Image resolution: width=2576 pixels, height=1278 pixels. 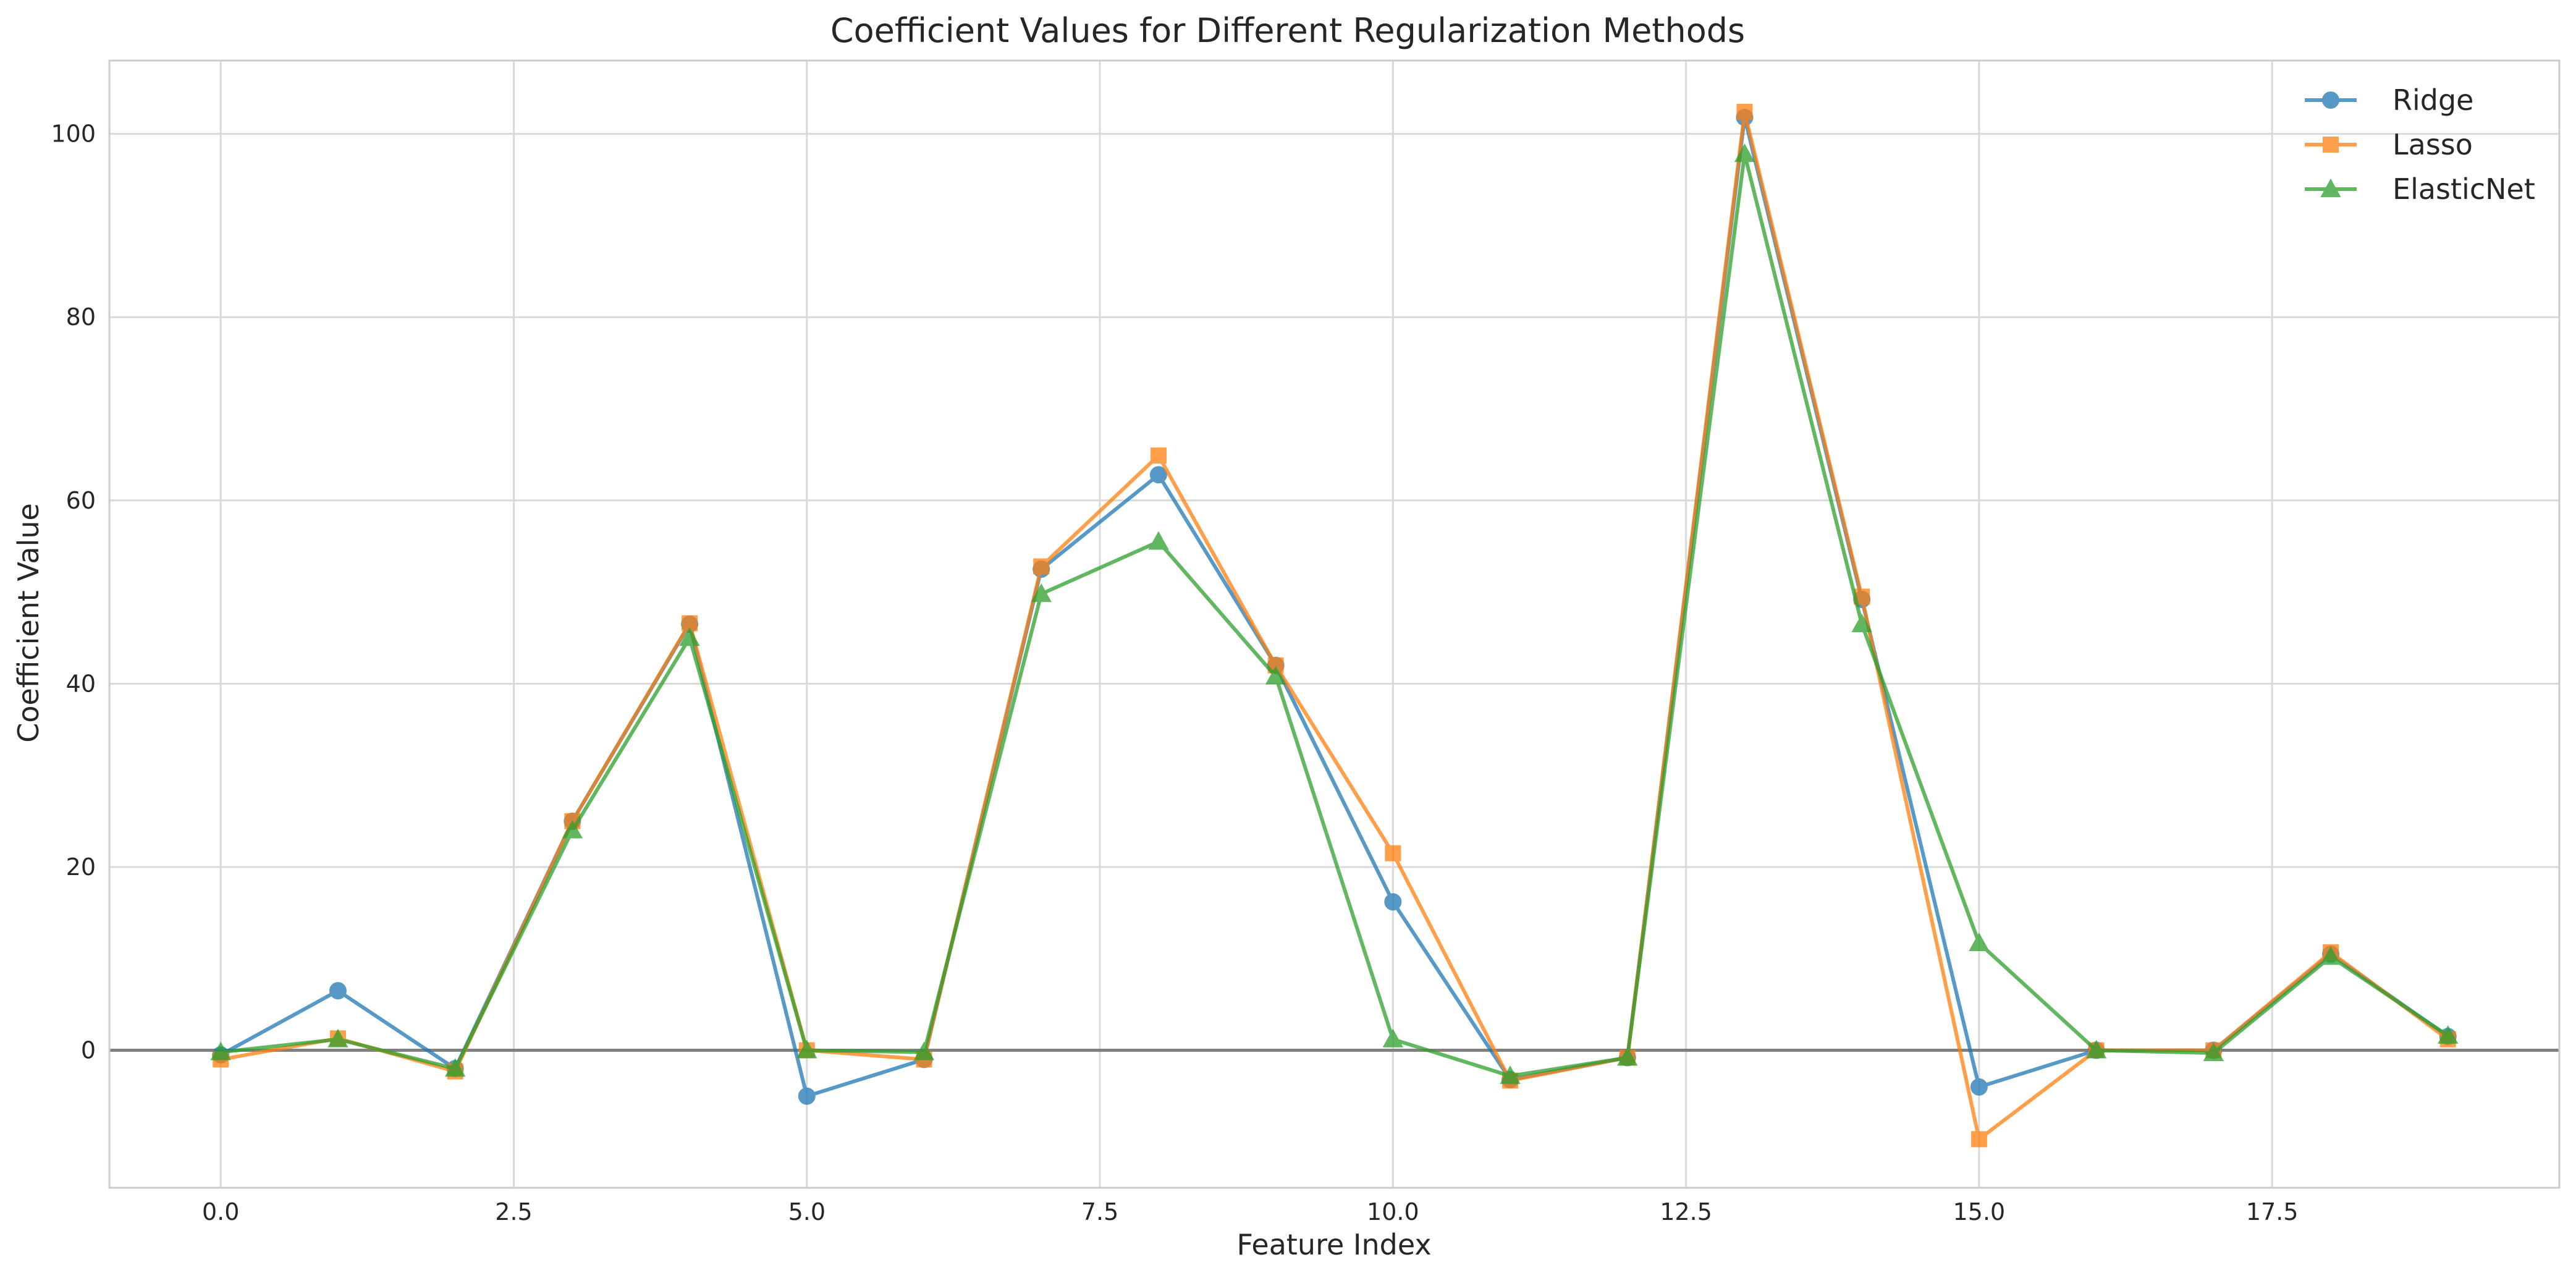 What do you see at coordinates (1333, 1244) in the screenshot?
I see `x-axis-label: Feature Index` at bounding box center [1333, 1244].